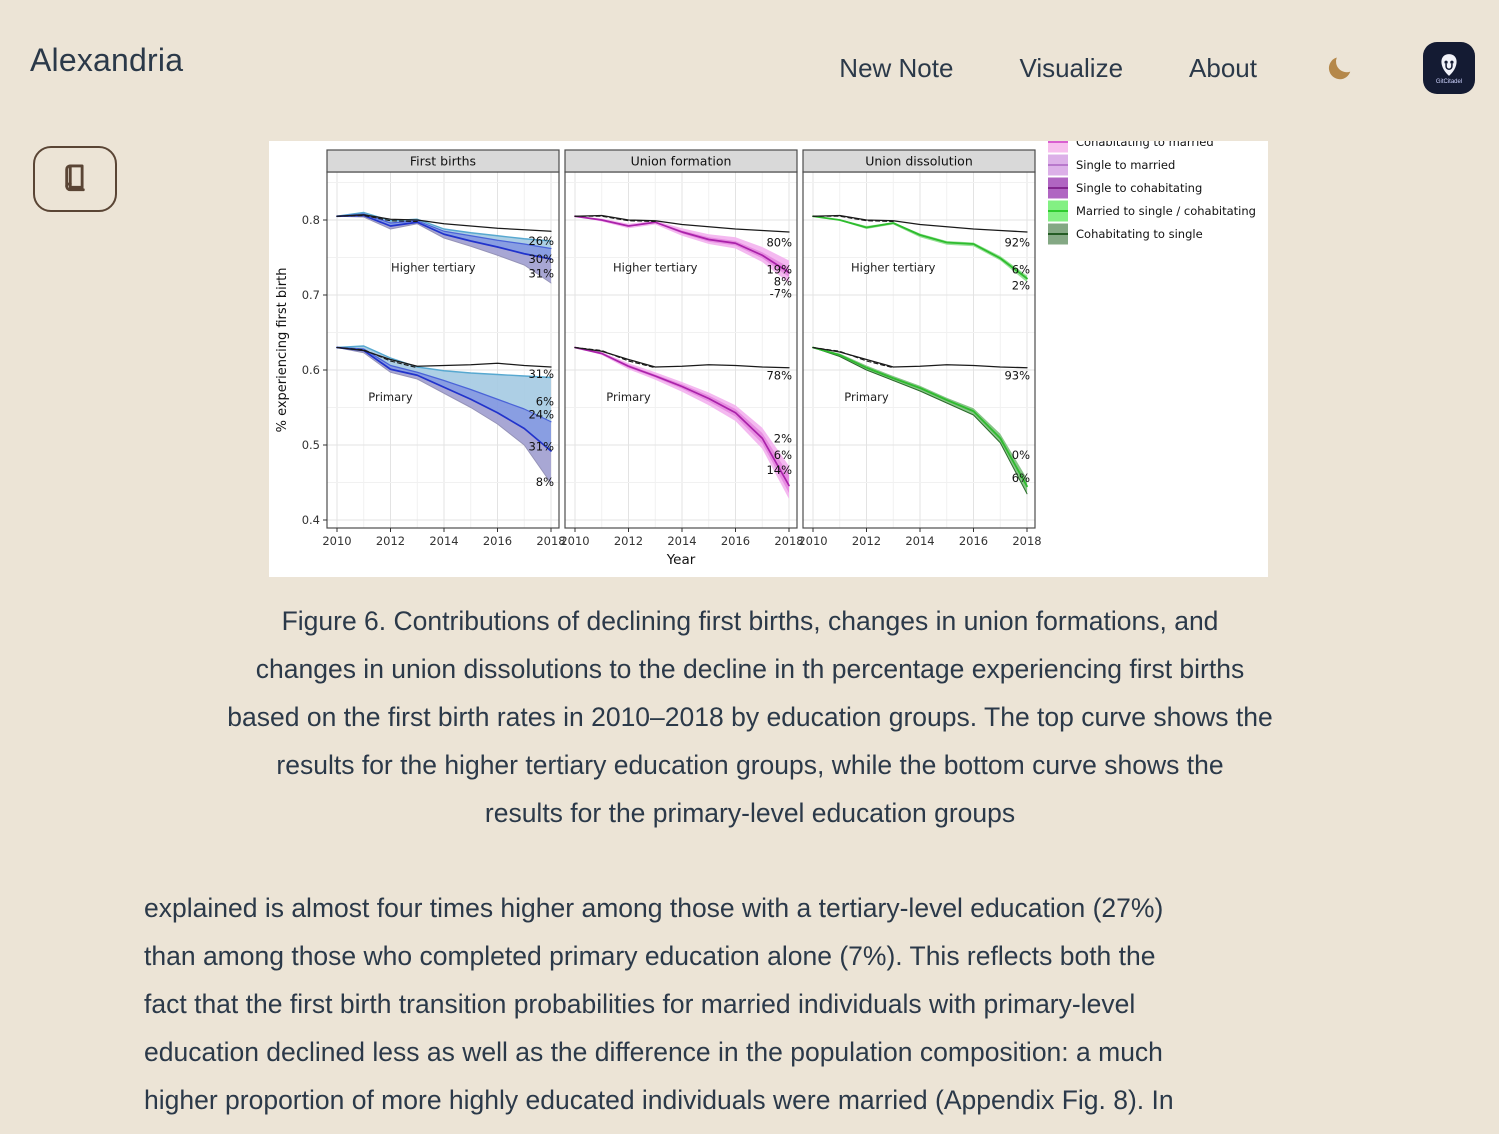 This screenshot has height=1134, width=1499. I want to click on nav-visualize: Visualize, so click(1071, 67).